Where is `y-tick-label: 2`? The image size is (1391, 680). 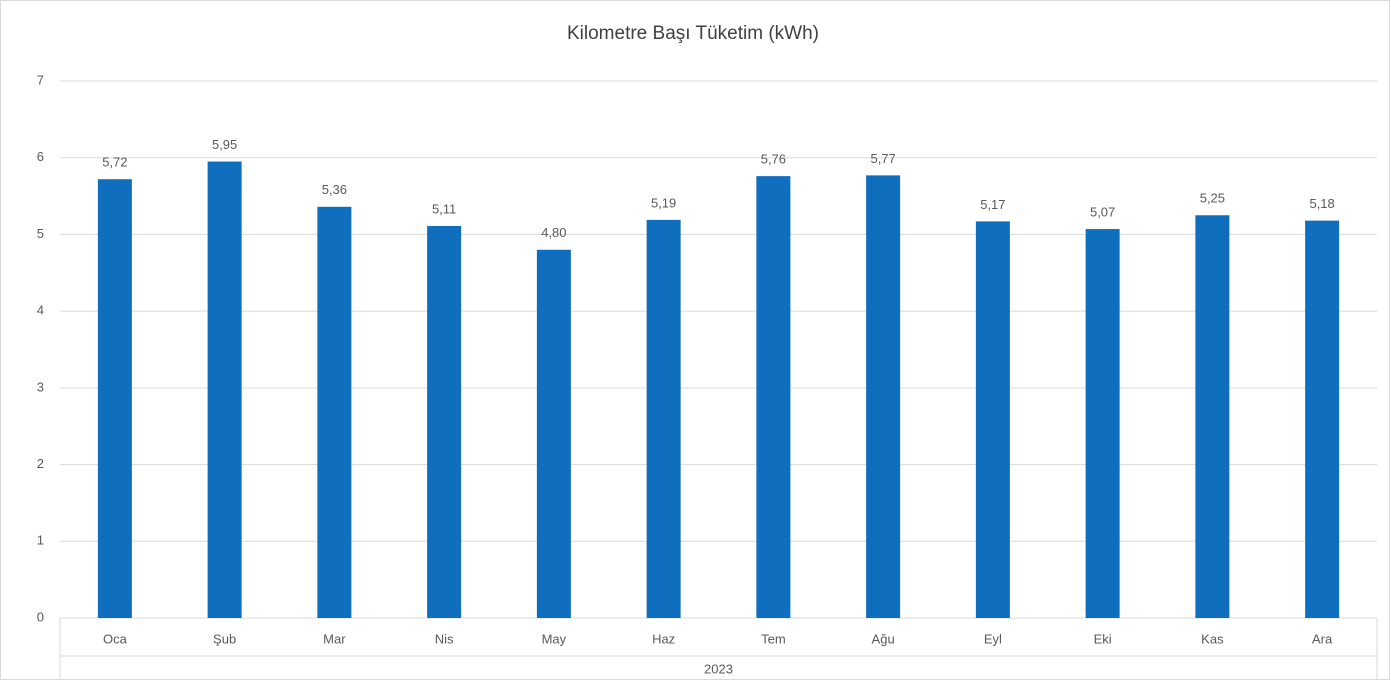 y-tick-label: 2 is located at coordinates (40, 463).